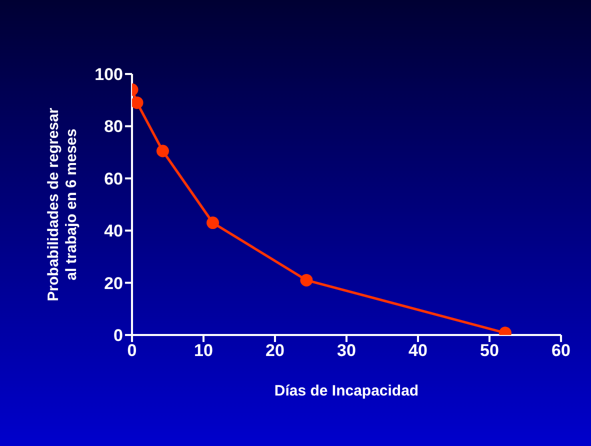 This screenshot has width=591, height=446. I want to click on x-axis-title: Días de Incapacidad, so click(346, 391).